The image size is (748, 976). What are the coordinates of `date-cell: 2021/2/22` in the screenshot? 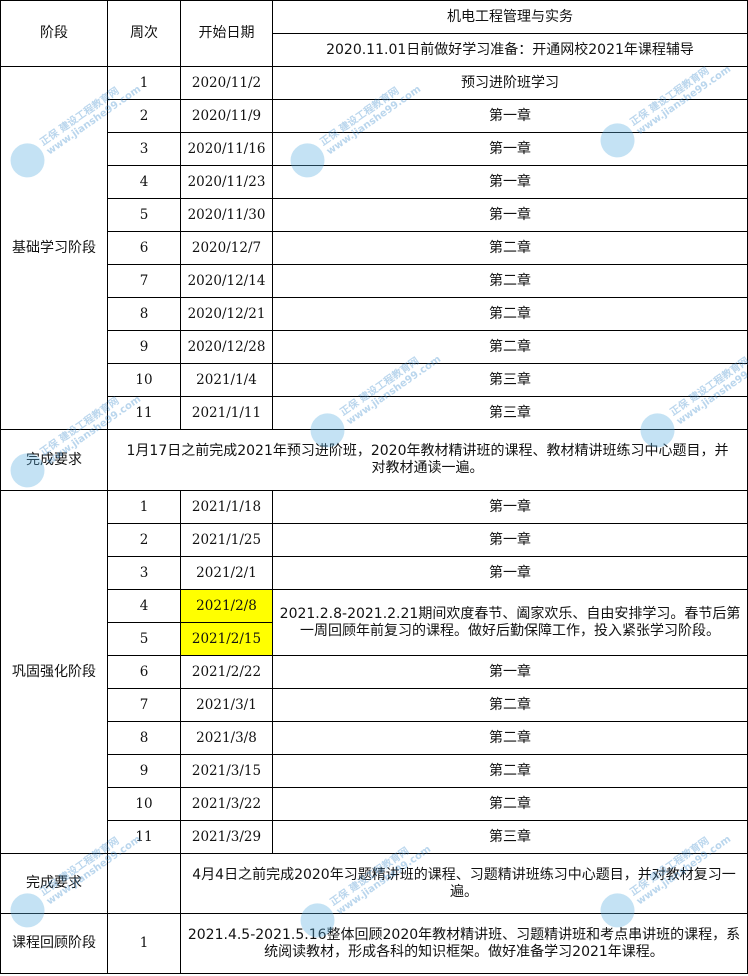 It's located at (226, 672).